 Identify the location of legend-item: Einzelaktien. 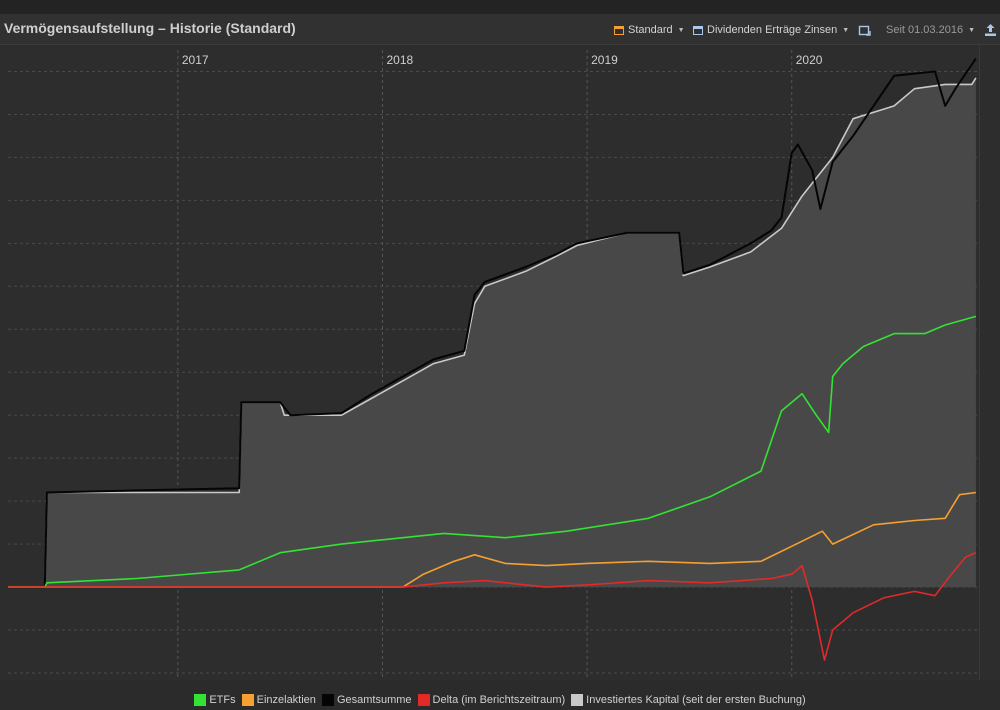
(278, 700).